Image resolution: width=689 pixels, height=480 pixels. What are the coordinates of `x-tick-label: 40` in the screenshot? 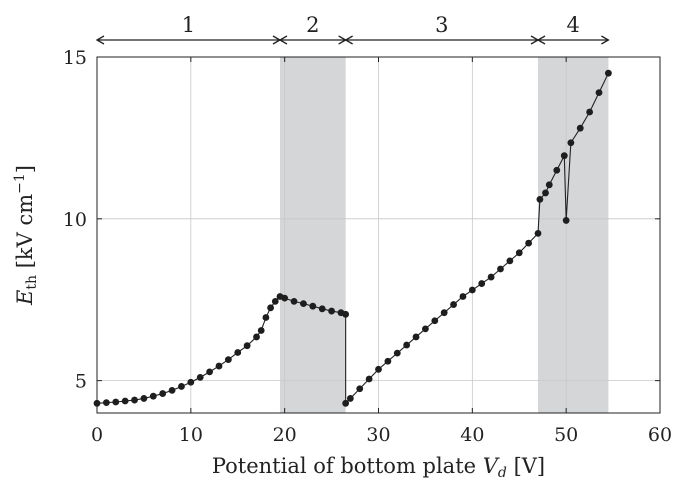 It's located at (472, 435).